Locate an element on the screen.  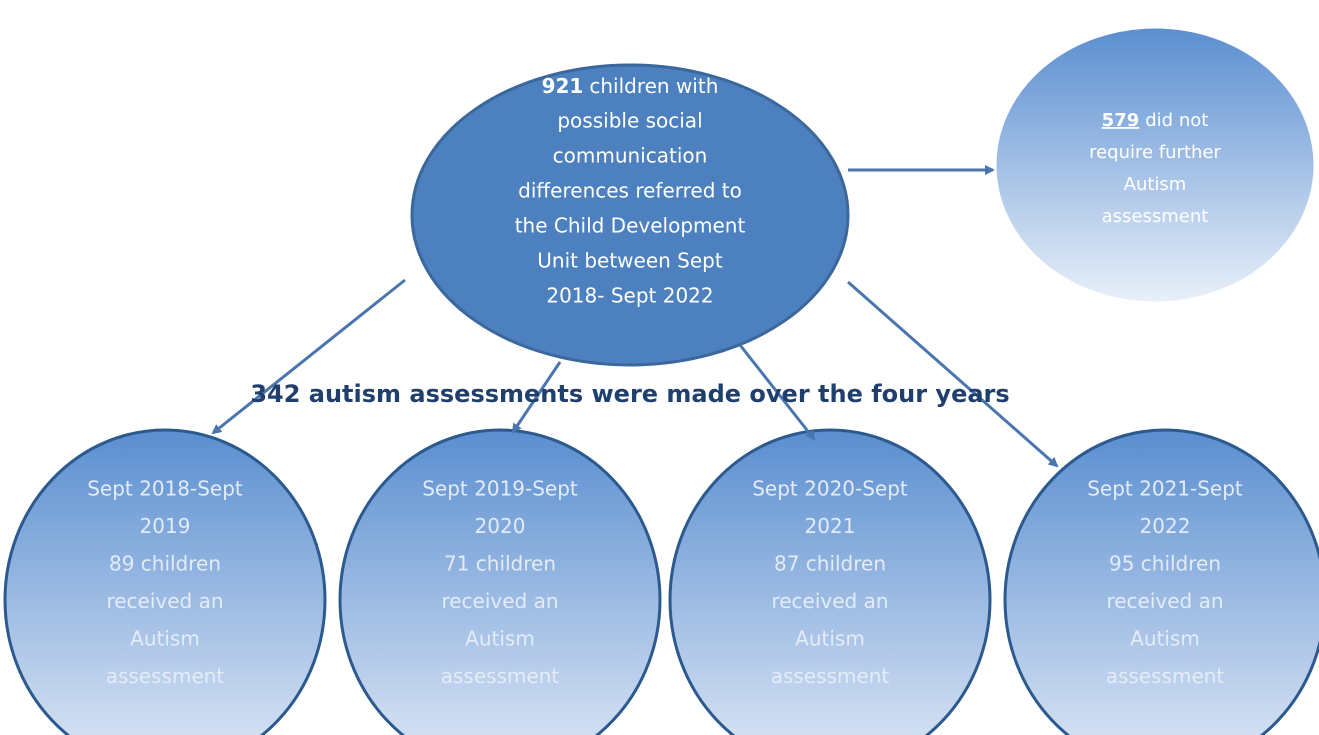
year-node-line: 2020 is located at coordinates (500, 526).